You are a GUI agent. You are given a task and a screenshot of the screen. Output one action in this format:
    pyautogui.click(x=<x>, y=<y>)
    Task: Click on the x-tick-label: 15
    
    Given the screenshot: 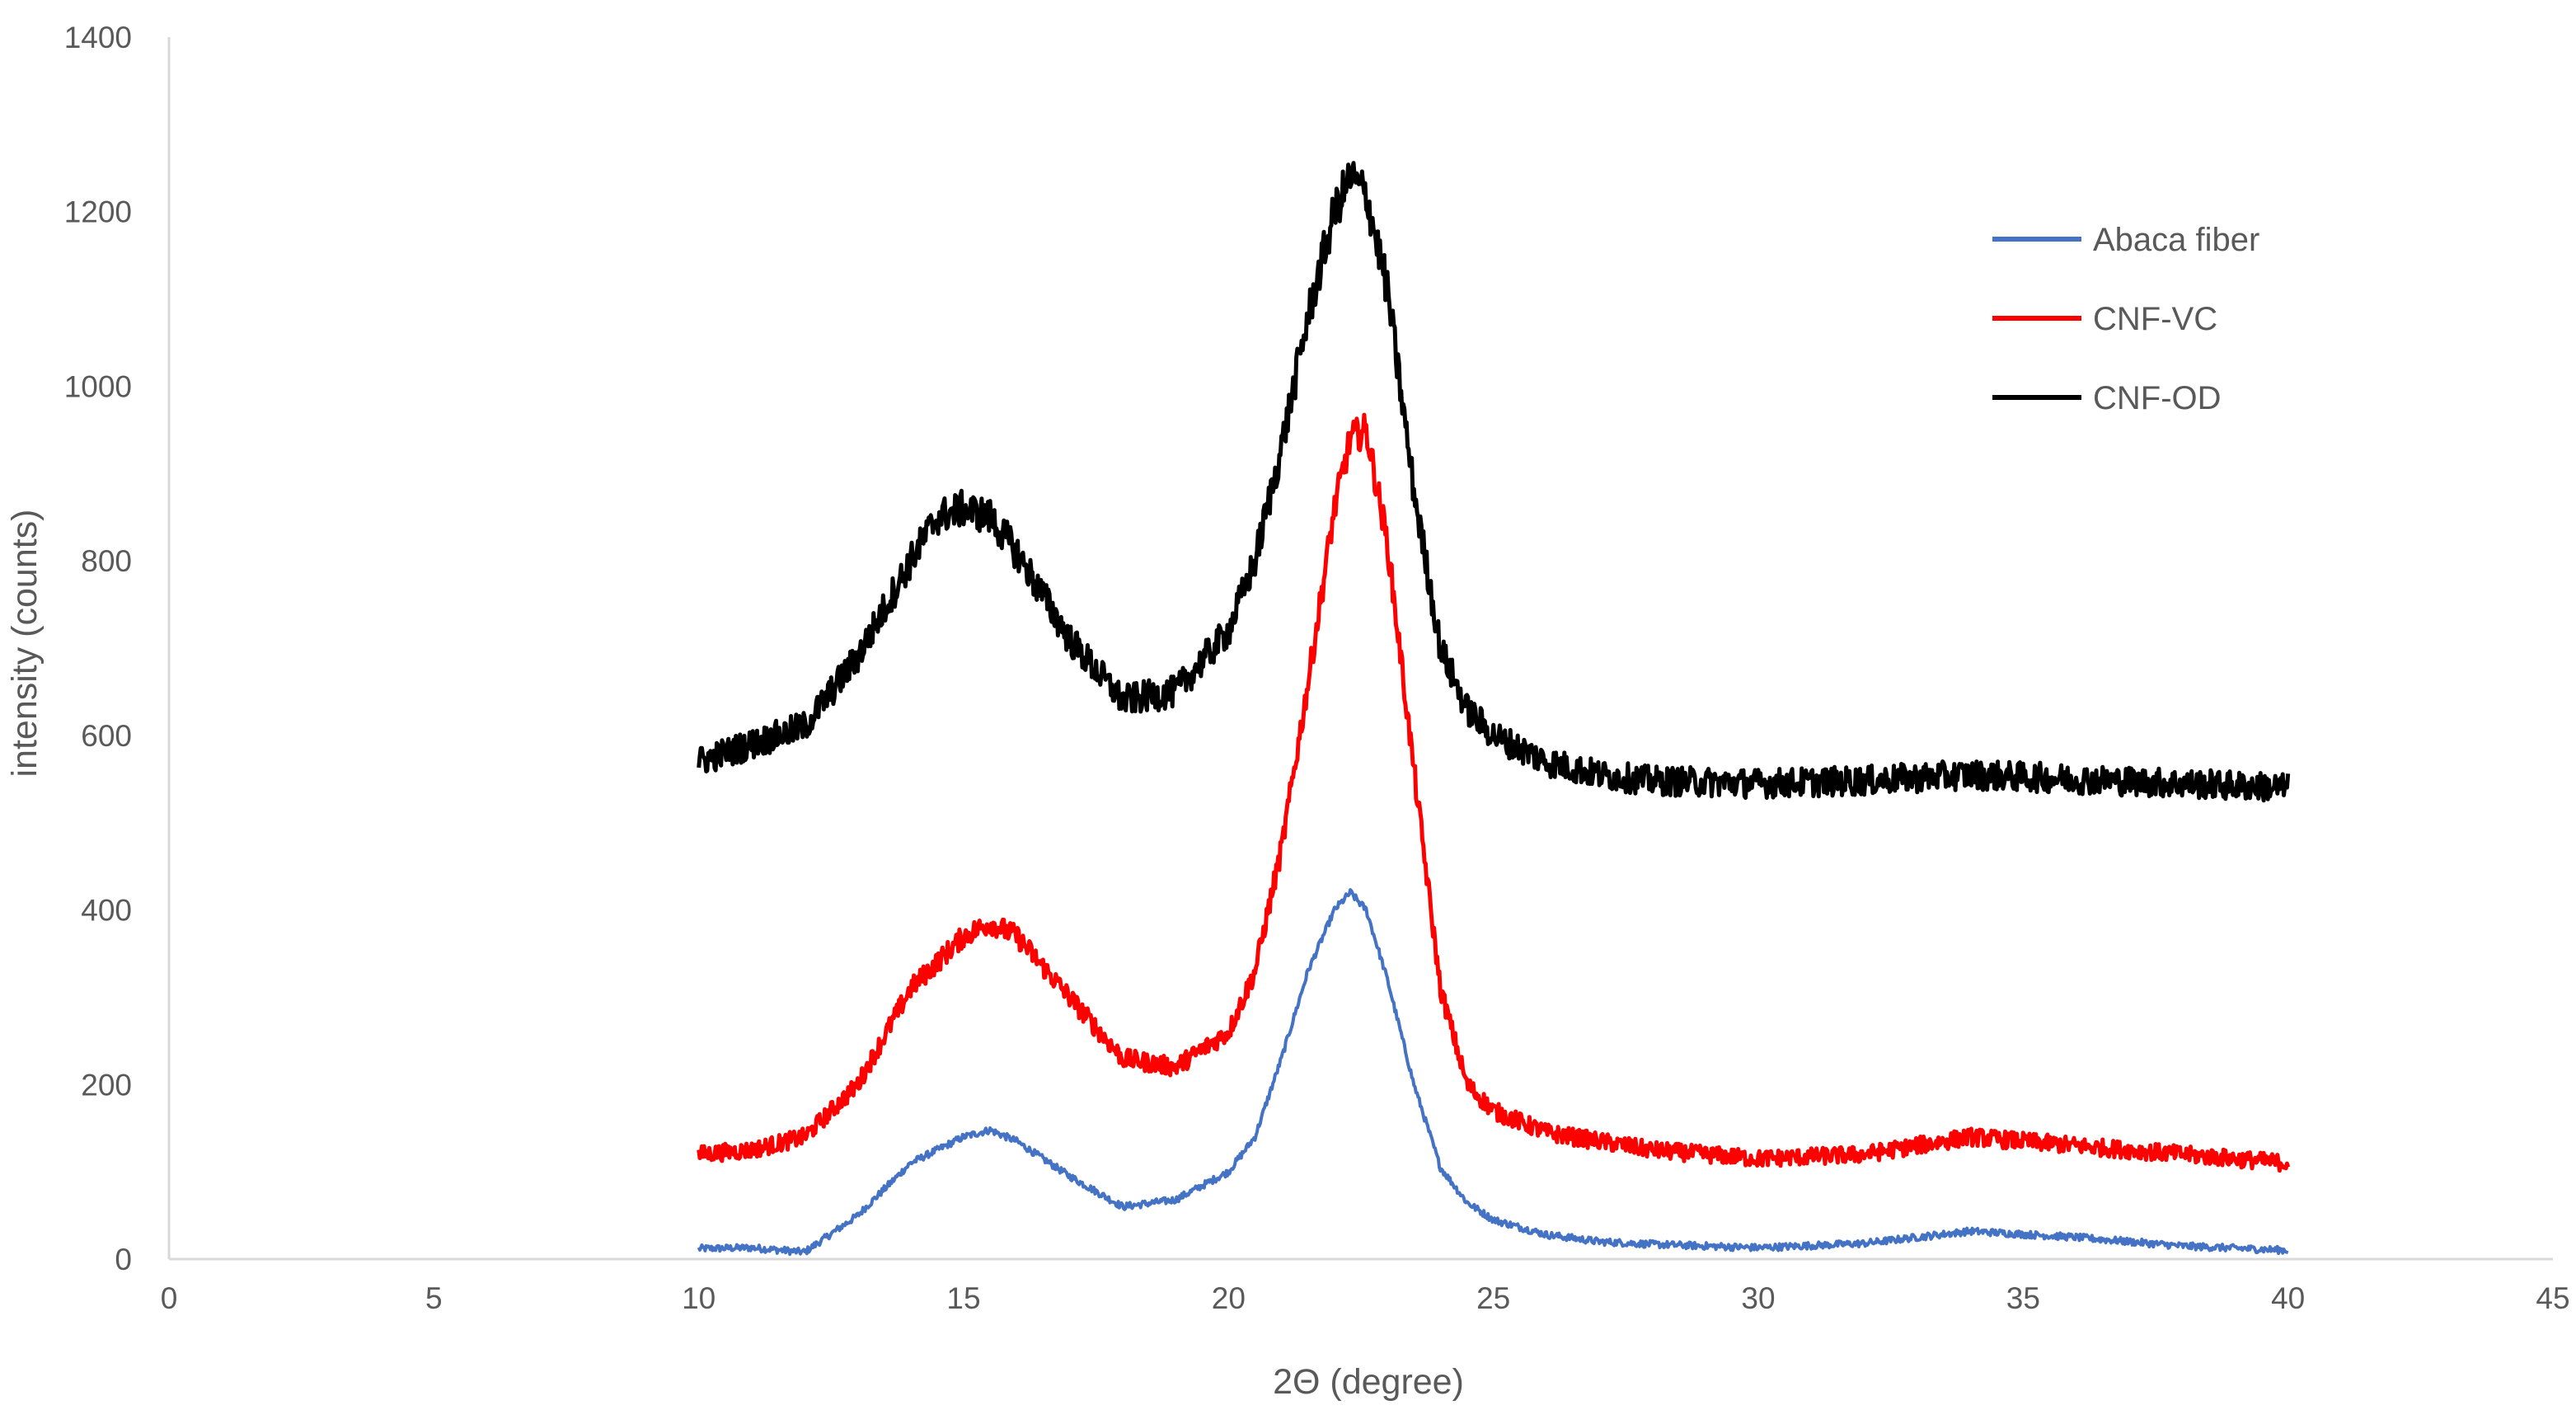 What is the action you would take?
    pyautogui.click(x=963, y=1298)
    